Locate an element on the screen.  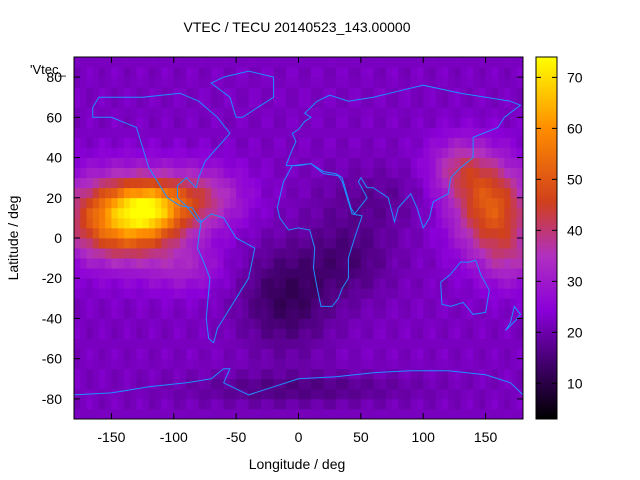
coastline is located at coordinates (298, 382).